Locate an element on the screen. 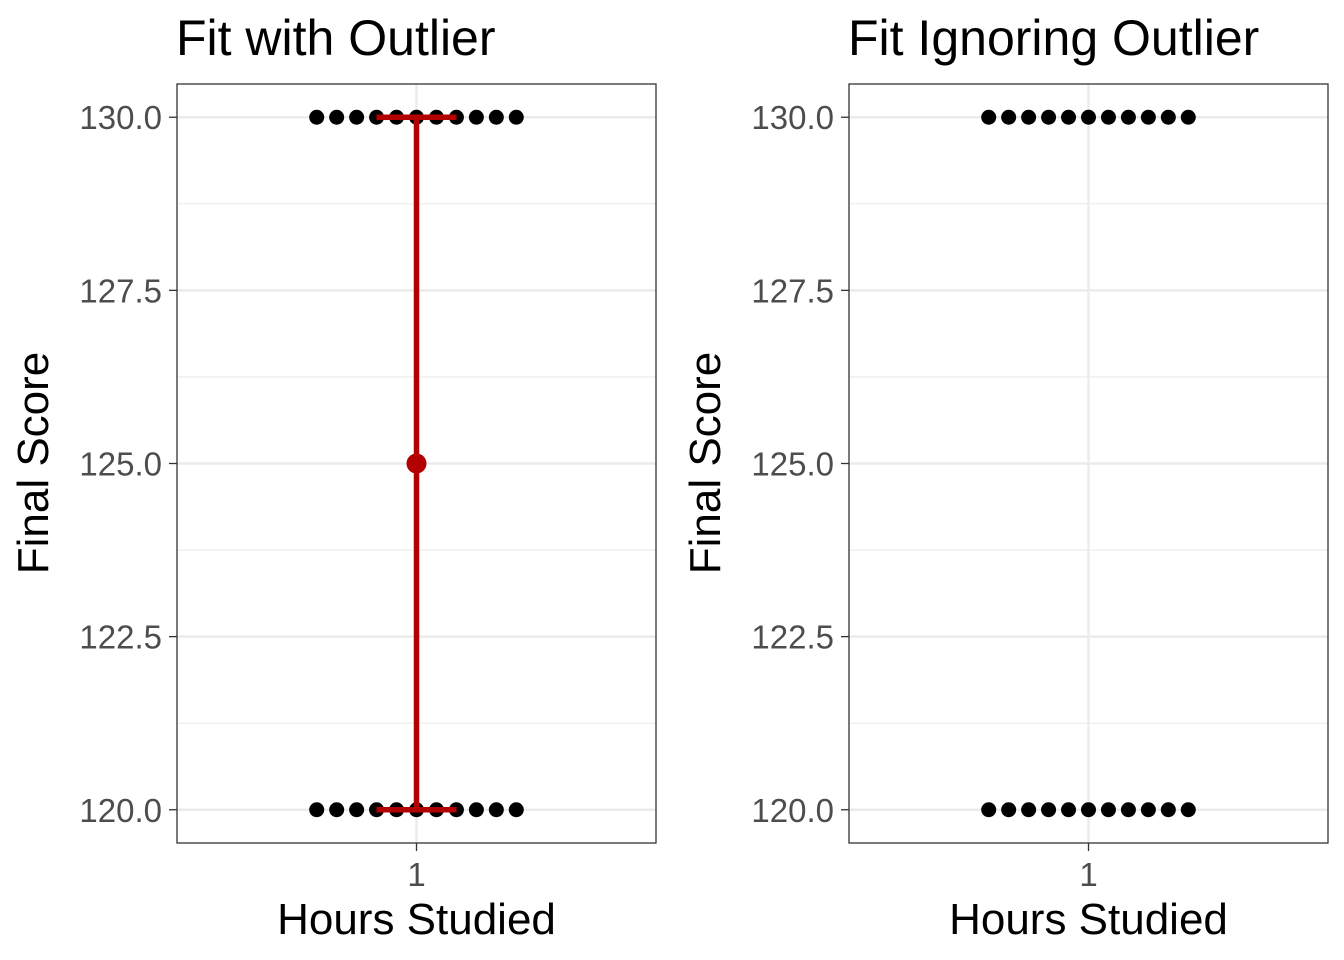 The image size is (1344, 960). summary-errorbar is located at coordinates (416, 463).